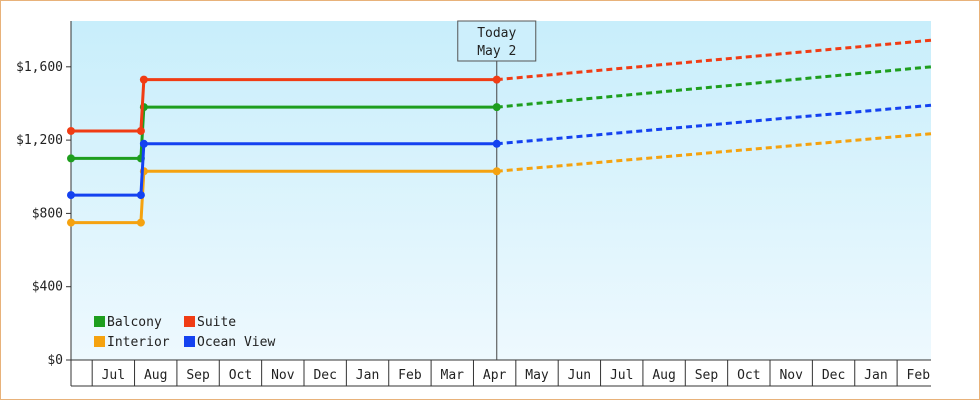  I want to click on y-tick-label: $1,600, so click(39, 67).